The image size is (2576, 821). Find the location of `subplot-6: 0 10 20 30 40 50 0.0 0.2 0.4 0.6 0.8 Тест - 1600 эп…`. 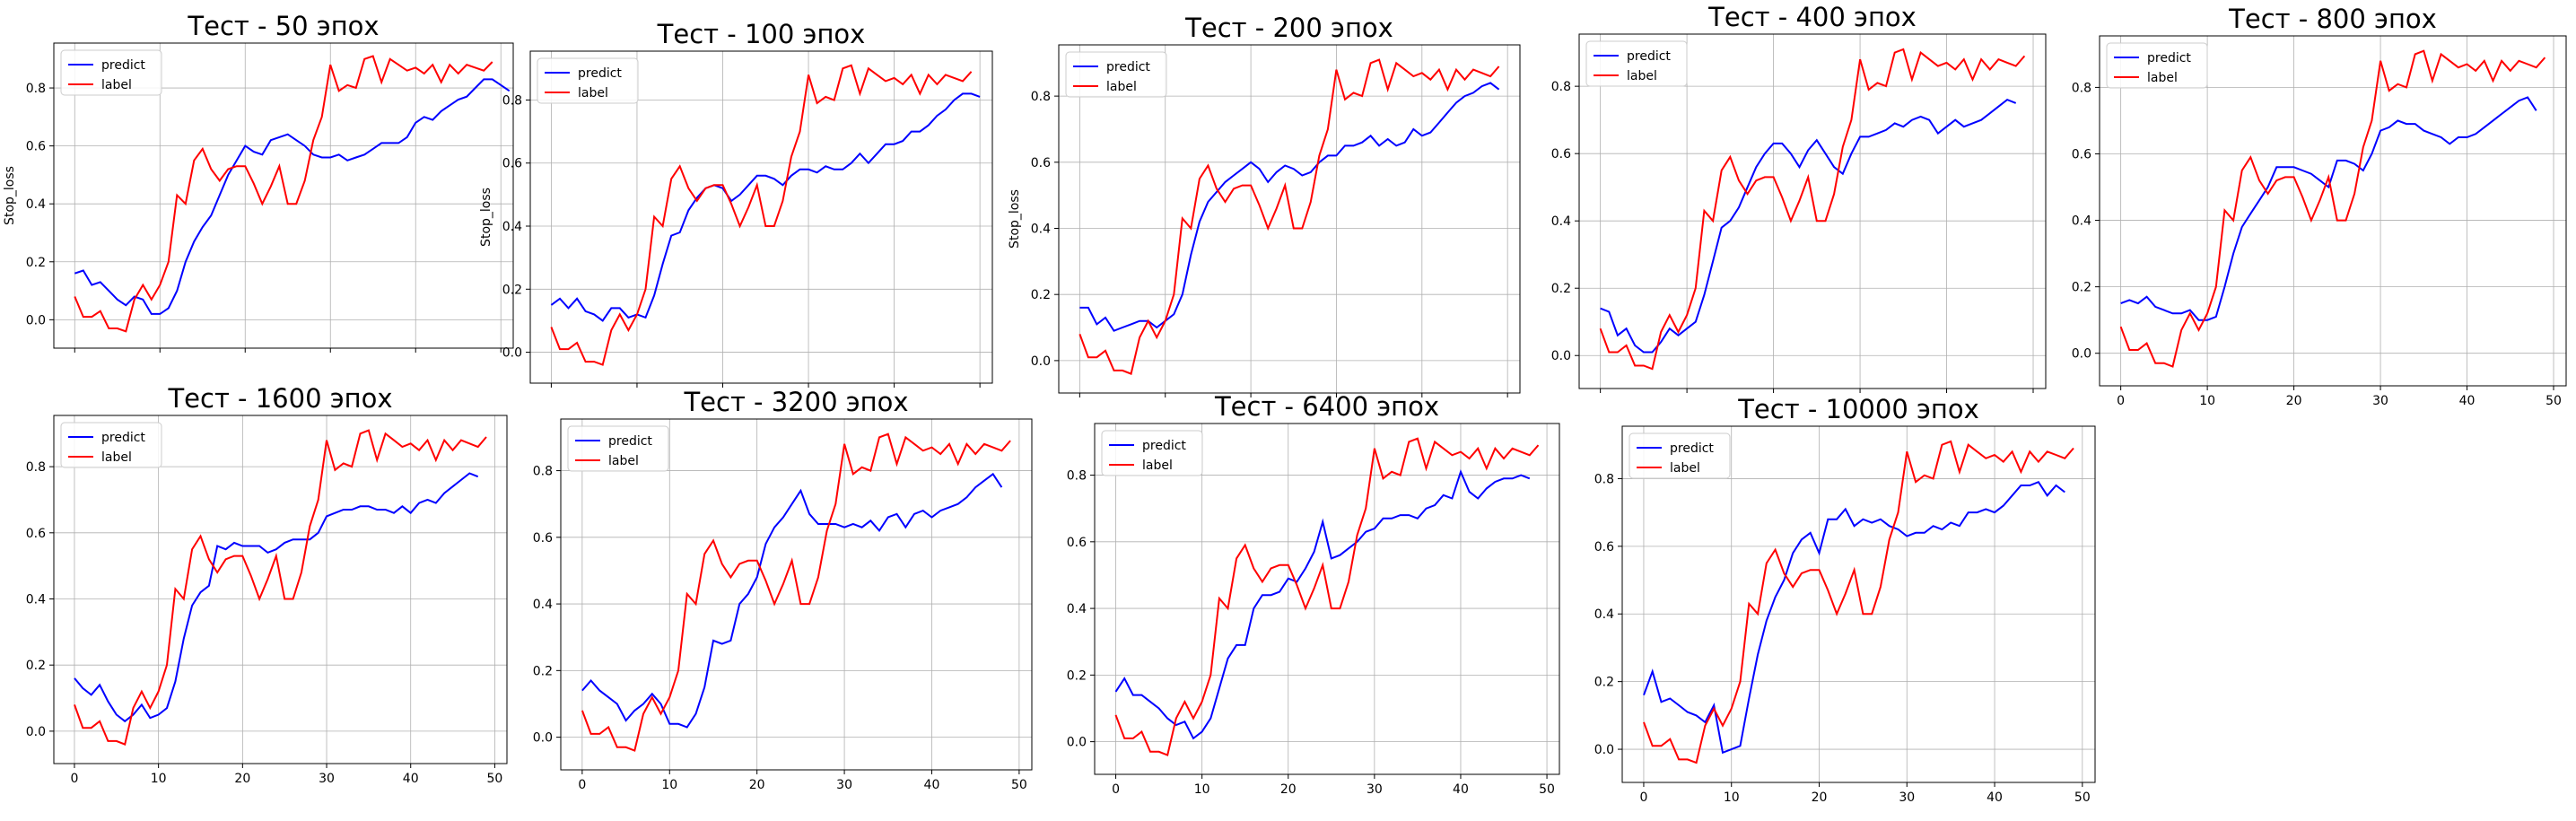

subplot-6: 0 10 20 30 40 50 0.0 0.2 0.4 0.6 0.8 Тест - 1600 эп… is located at coordinates (267, 584).